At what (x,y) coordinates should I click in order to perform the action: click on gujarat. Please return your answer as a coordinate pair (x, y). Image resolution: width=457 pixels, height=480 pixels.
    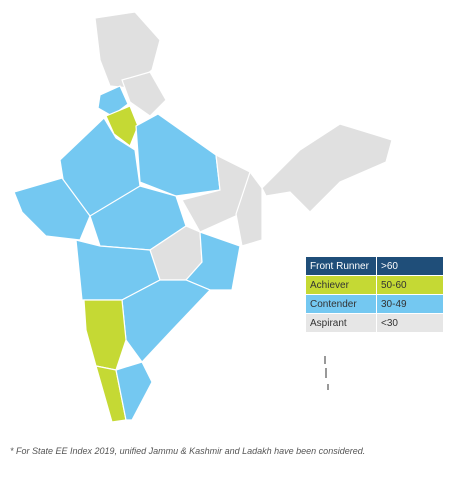
    Looking at the image, I should click on (52, 209).